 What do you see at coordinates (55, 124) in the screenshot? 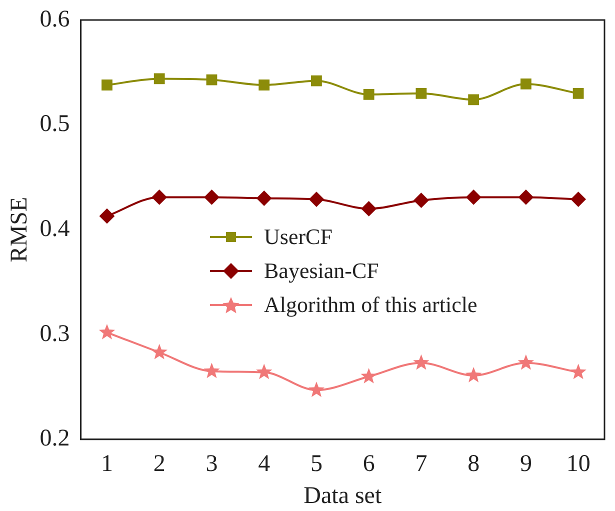
I see `y-tick-label: 0.5` at bounding box center [55, 124].